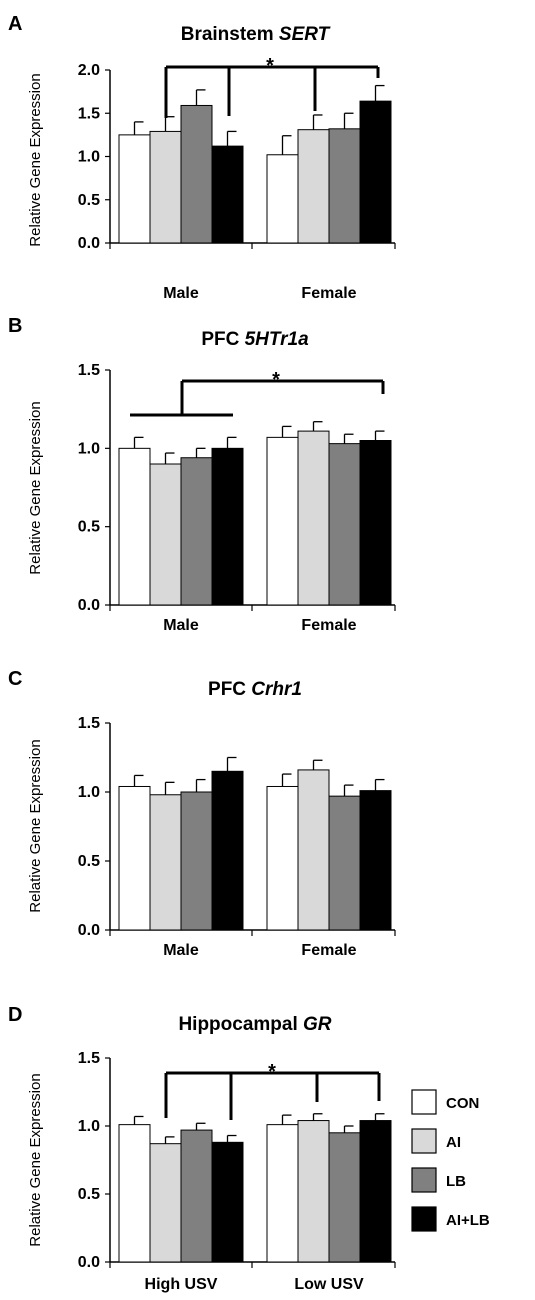  I want to click on y-tick-label: 2.0, so click(89, 70).